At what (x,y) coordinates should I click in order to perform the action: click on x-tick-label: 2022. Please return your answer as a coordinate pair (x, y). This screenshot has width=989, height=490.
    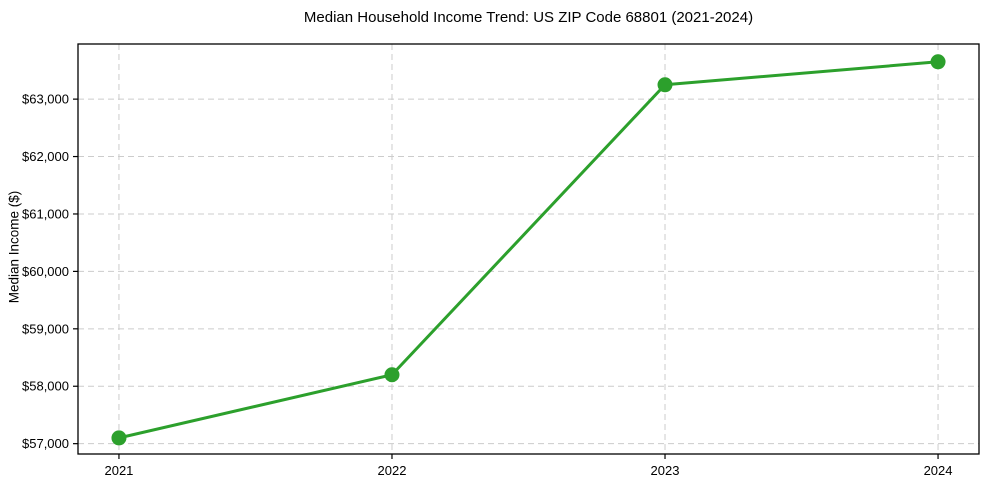
    Looking at the image, I should click on (392, 470).